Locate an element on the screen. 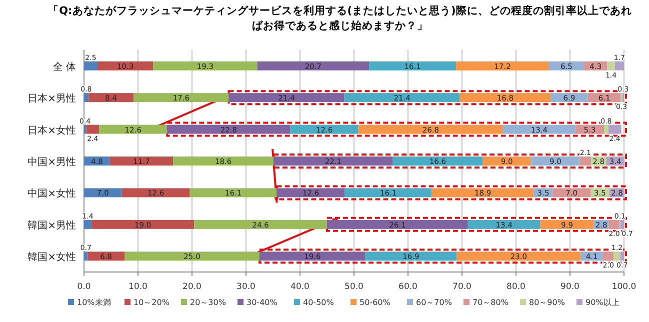  y-tick-label: 中国×女性 is located at coordinates (52, 194).